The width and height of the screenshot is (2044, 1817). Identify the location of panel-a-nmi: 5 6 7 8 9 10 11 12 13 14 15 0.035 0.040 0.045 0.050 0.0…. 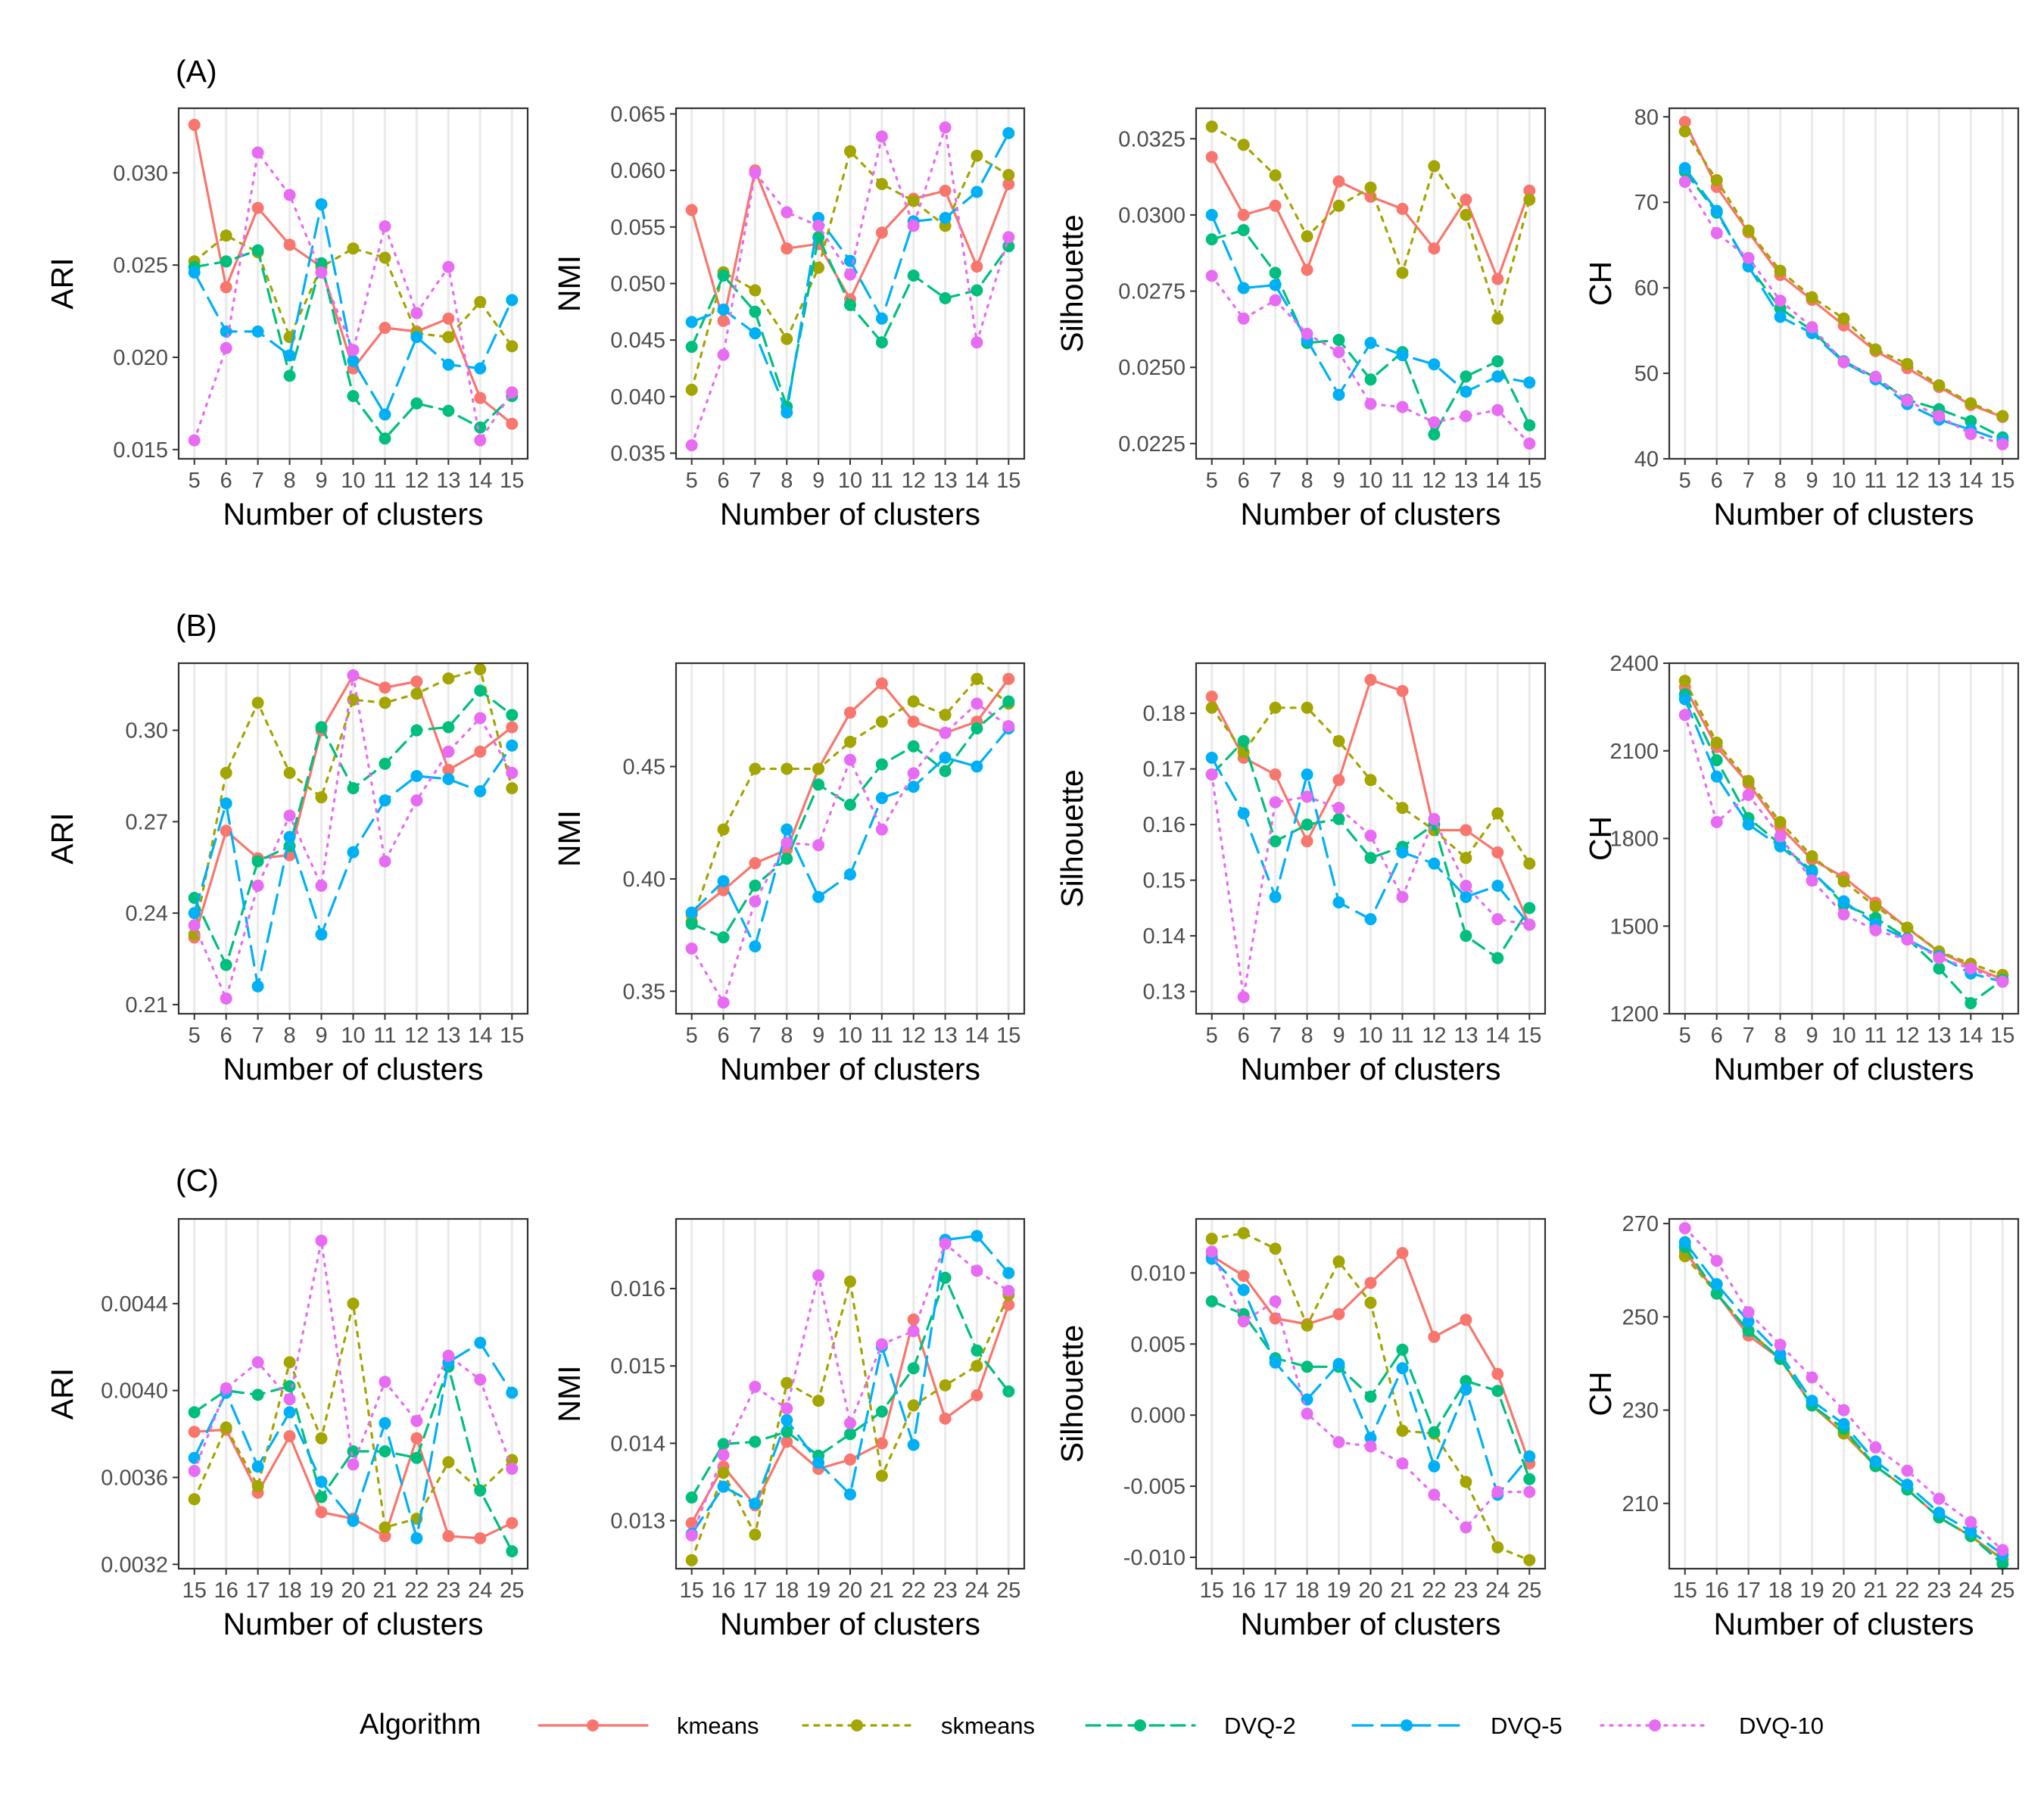
(789, 316).